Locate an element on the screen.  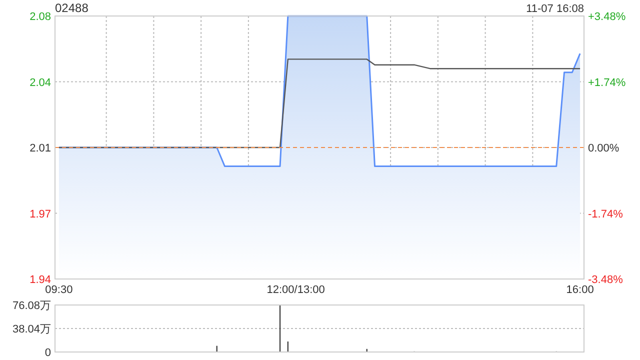
y-tick-label: 2.04 is located at coordinates (40, 82).